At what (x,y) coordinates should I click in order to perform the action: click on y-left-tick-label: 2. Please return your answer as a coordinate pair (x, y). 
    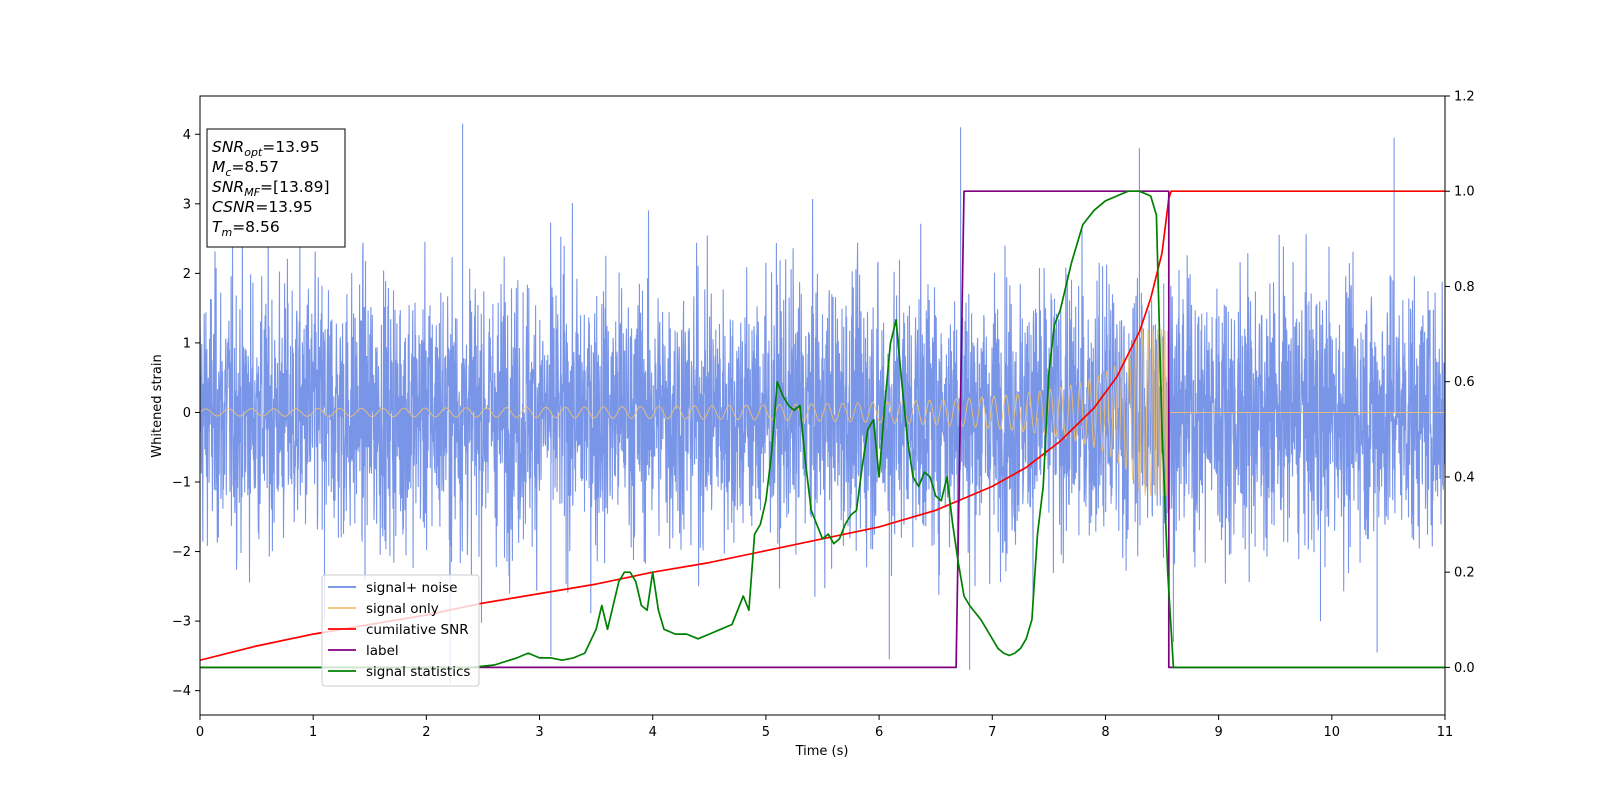
    Looking at the image, I should click on (187, 274).